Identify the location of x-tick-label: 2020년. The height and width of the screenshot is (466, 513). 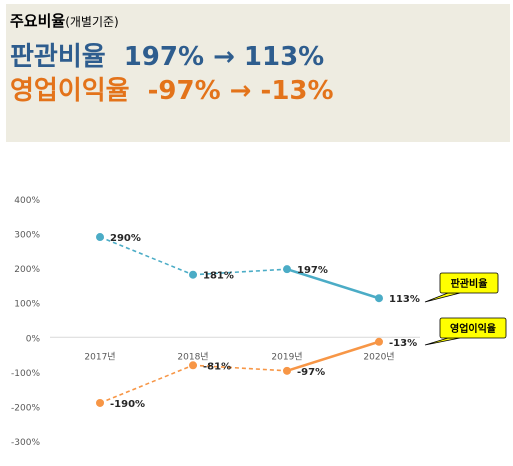
(378, 356).